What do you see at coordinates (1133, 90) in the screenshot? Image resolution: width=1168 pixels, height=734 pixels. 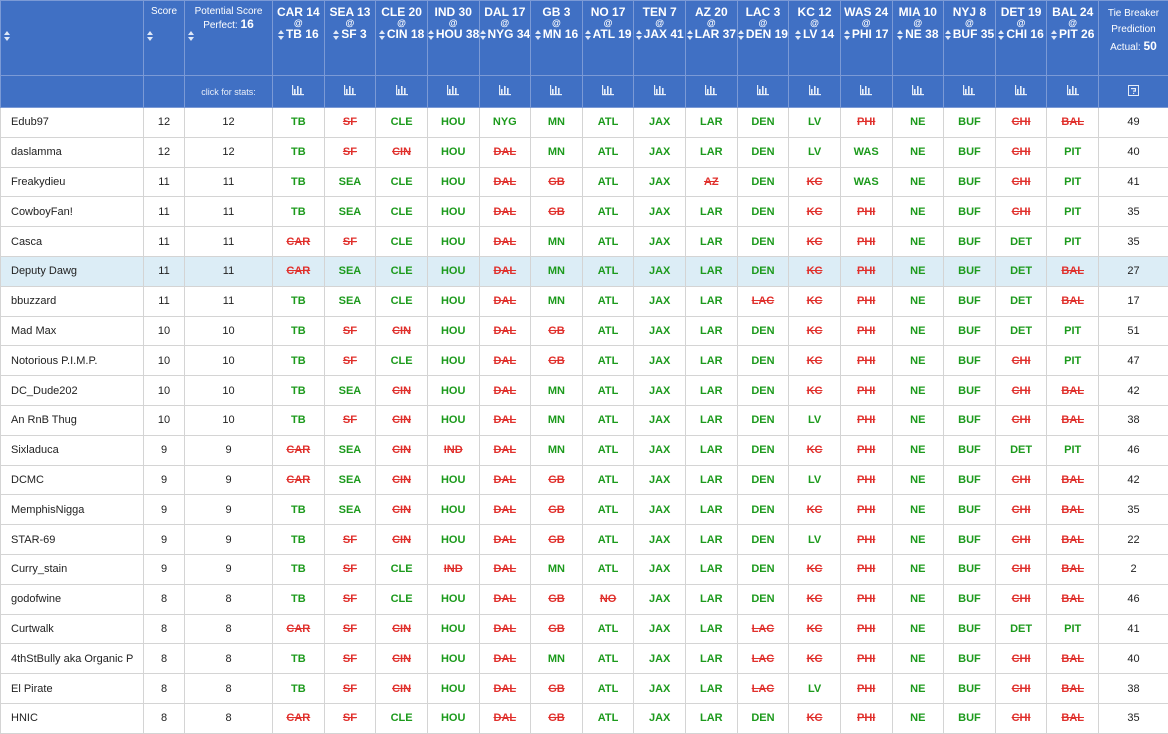 I see `help-icon` at bounding box center [1133, 90].